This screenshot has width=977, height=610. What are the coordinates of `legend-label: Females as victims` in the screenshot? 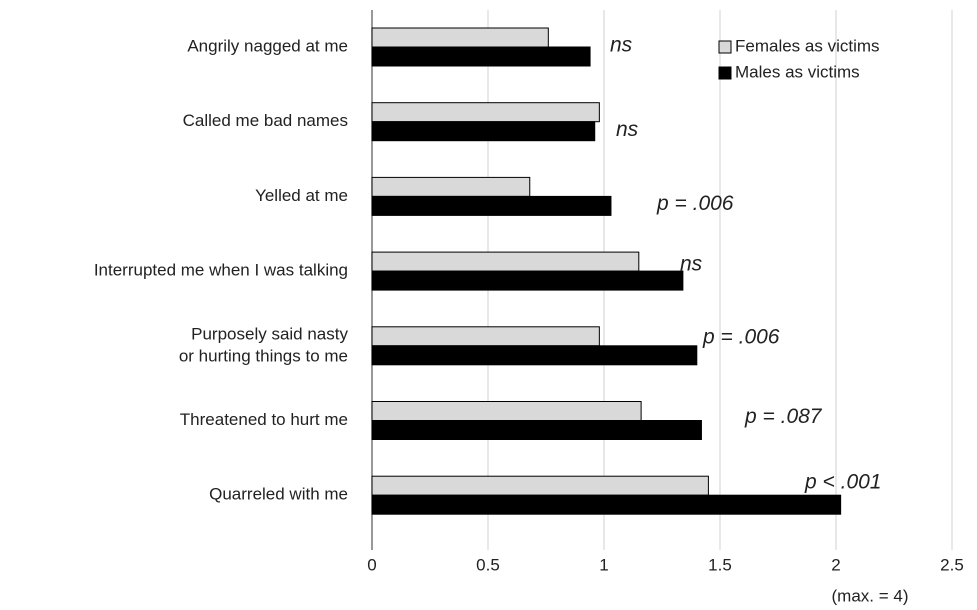 It's located at (807, 45).